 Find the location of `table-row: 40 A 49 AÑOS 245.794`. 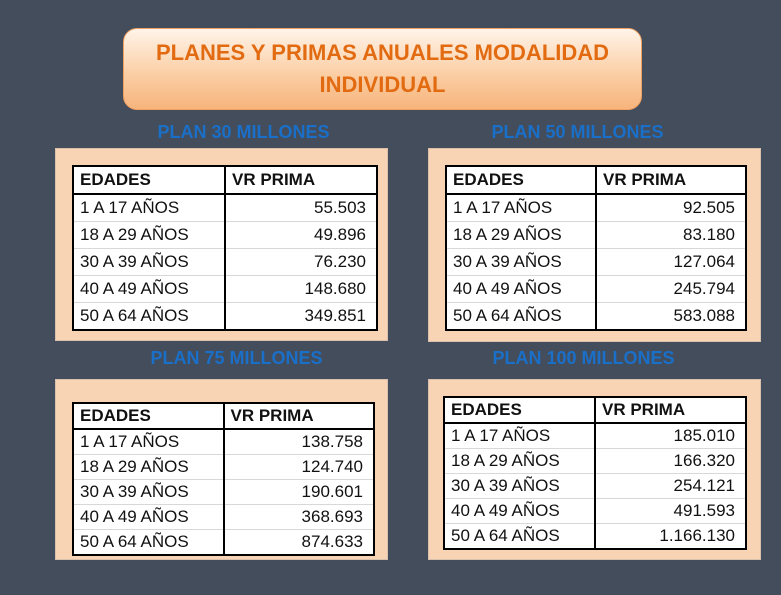

table-row: 40 A 49 AÑOS 245.794 is located at coordinates (596, 289).